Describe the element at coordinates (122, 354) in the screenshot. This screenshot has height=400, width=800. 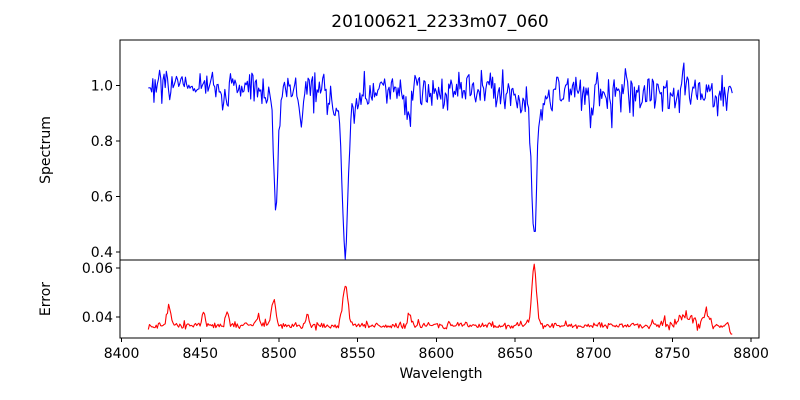
I see `x-tick-label: 8400` at that location.